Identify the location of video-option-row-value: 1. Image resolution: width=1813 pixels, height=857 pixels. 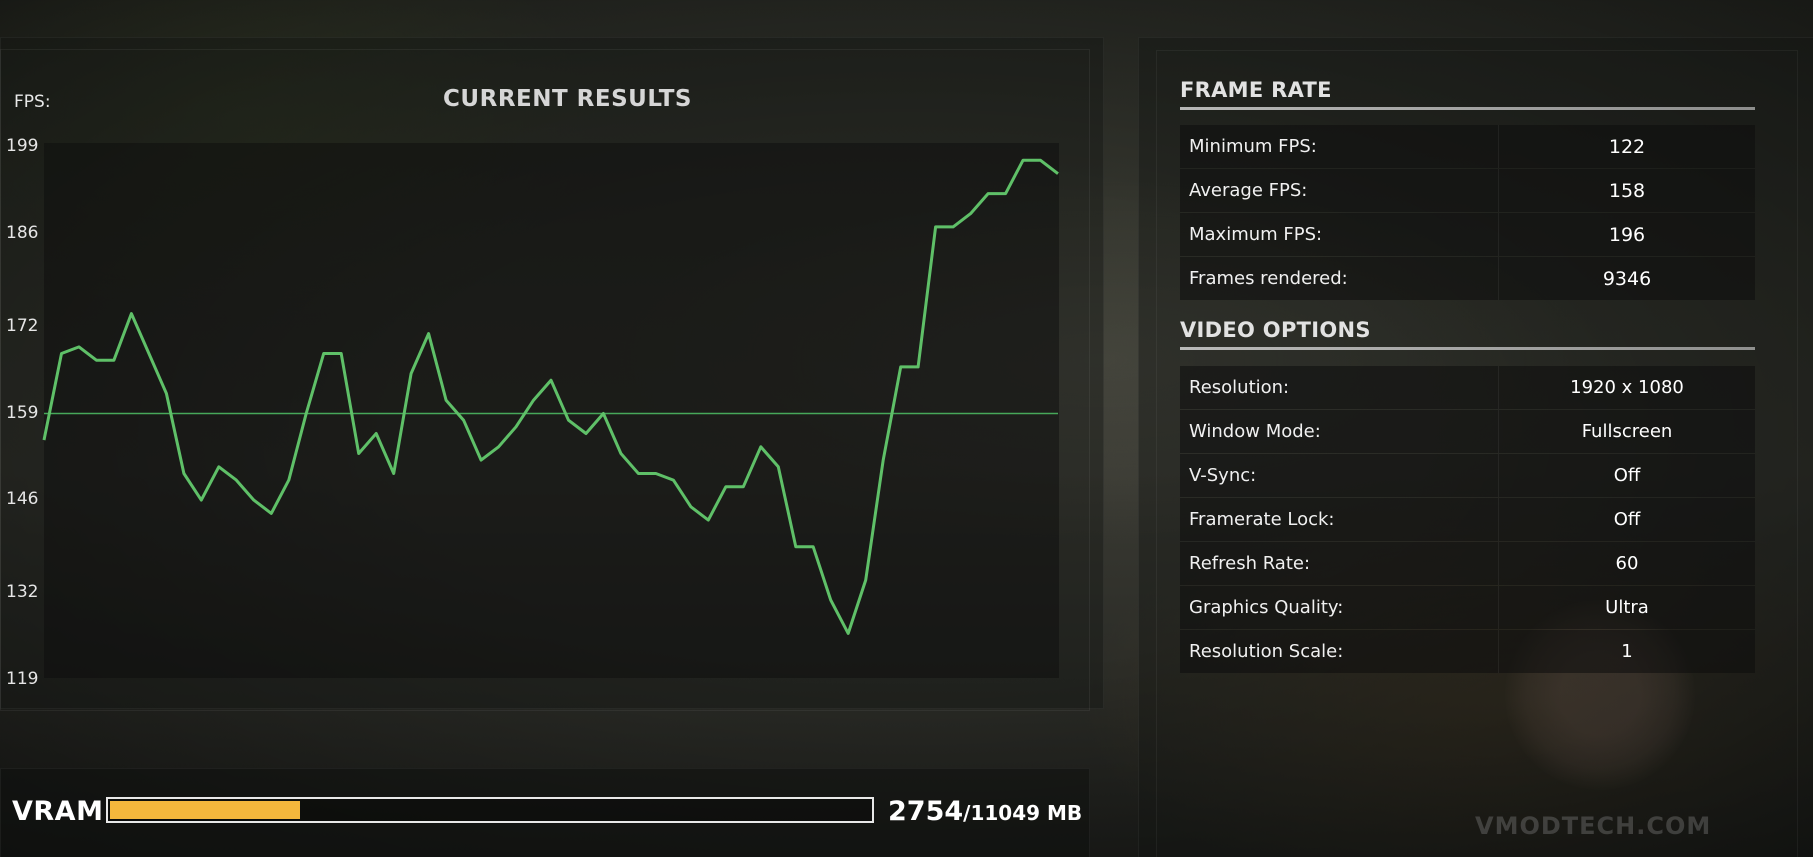
(1627, 651).